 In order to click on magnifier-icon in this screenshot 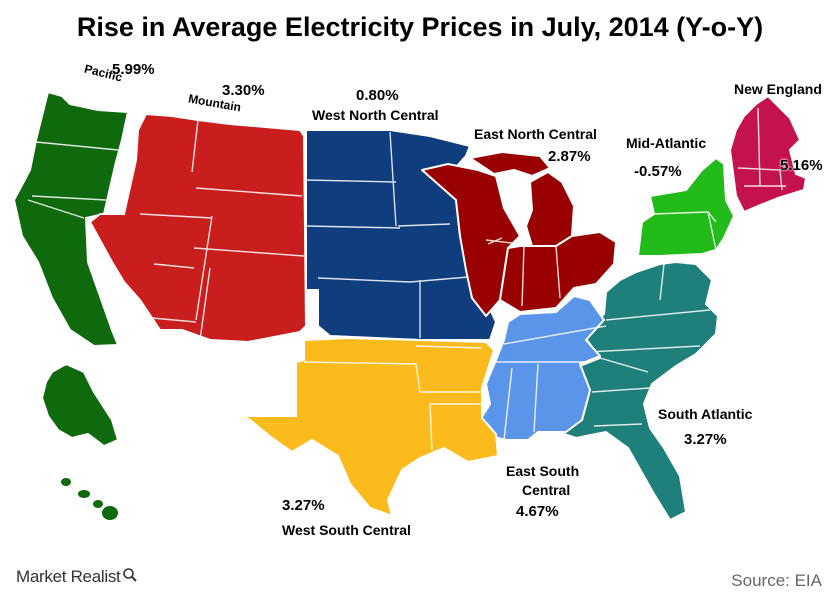, I will do `click(130, 575)`.